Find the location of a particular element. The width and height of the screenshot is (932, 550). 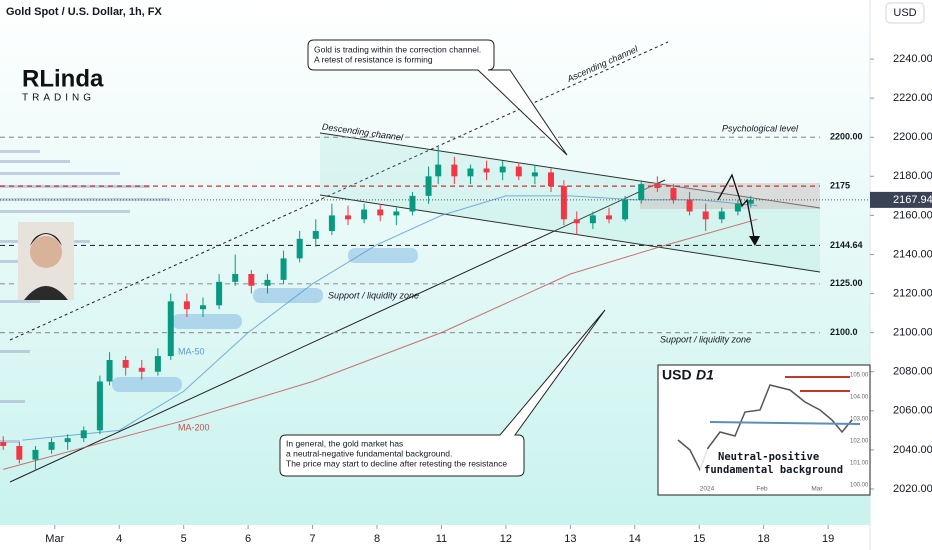

resistance-zone is located at coordinates (730, 196).